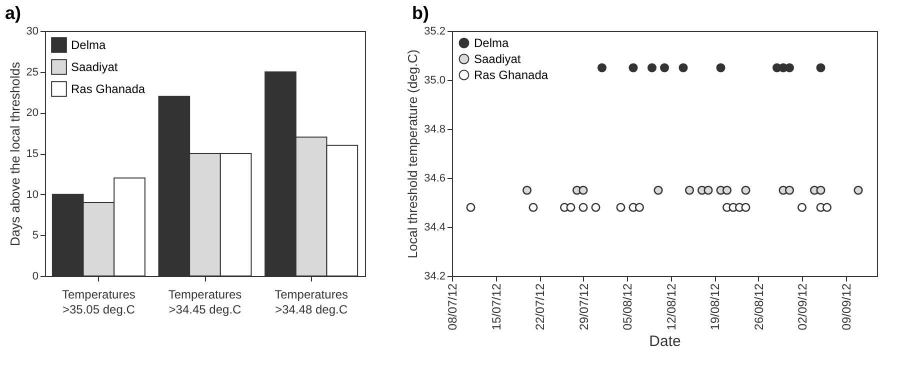 This screenshot has height=376, width=907. I want to click on x-tick-label: 26/08/12, so click(759, 306).